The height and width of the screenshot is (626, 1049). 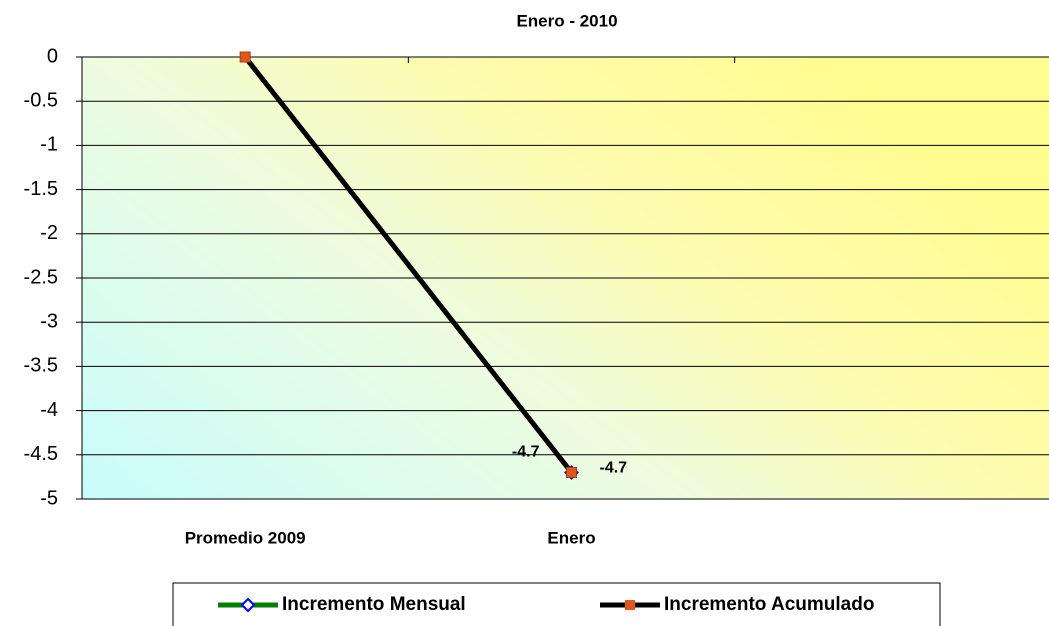 What do you see at coordinates (566, 20) in the screenshot?
I see `chart-title: Enero - 2010` at bounding box center [566, 20].